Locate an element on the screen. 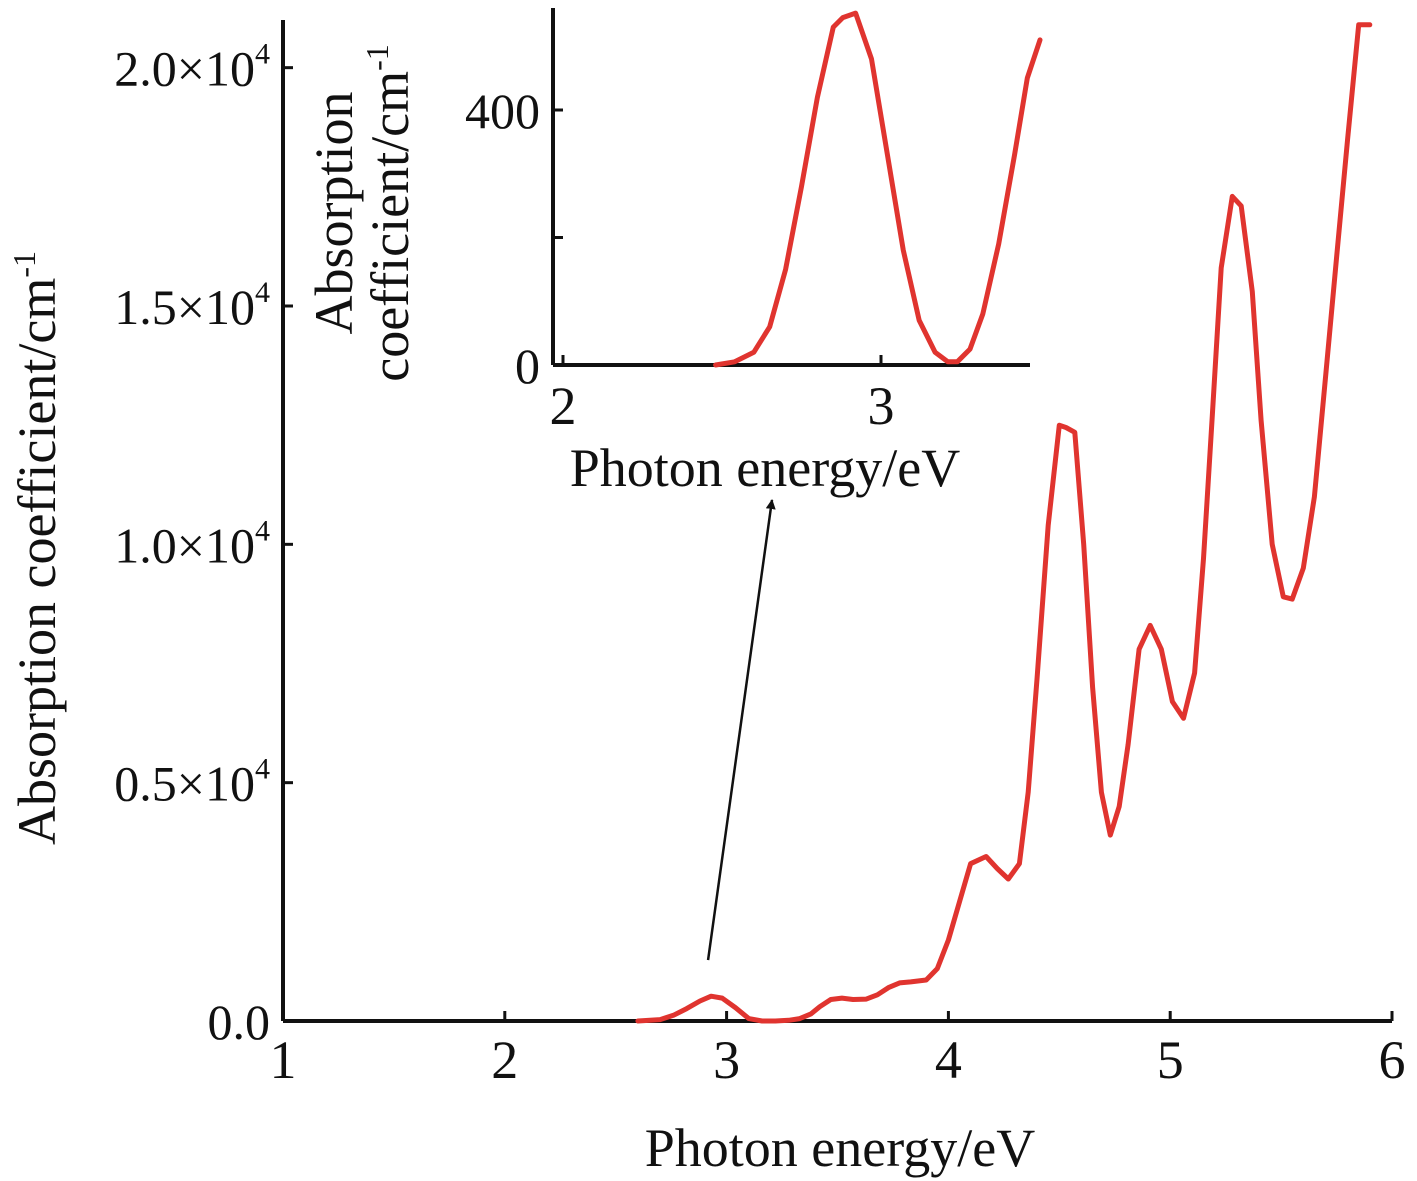 This screenshot has height=1181, width=1417. main-y-tick-label: 1.5×10⁴ is located at coordinates (192, 305).